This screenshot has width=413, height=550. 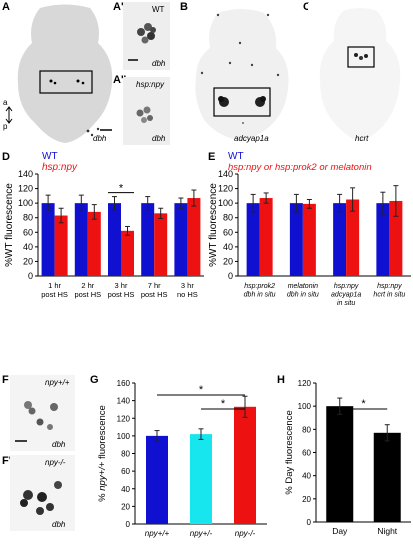 What do you see at coordinates (25, 189) in the screenshot?
I see `chart-d-y-tick-label: 120` at bounding box center [25, 189].